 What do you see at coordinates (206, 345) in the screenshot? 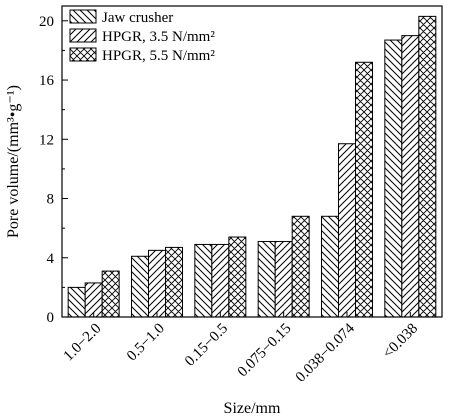
I see `x-tick-label: 0.15−0.5` at bounding box center [206, 345].